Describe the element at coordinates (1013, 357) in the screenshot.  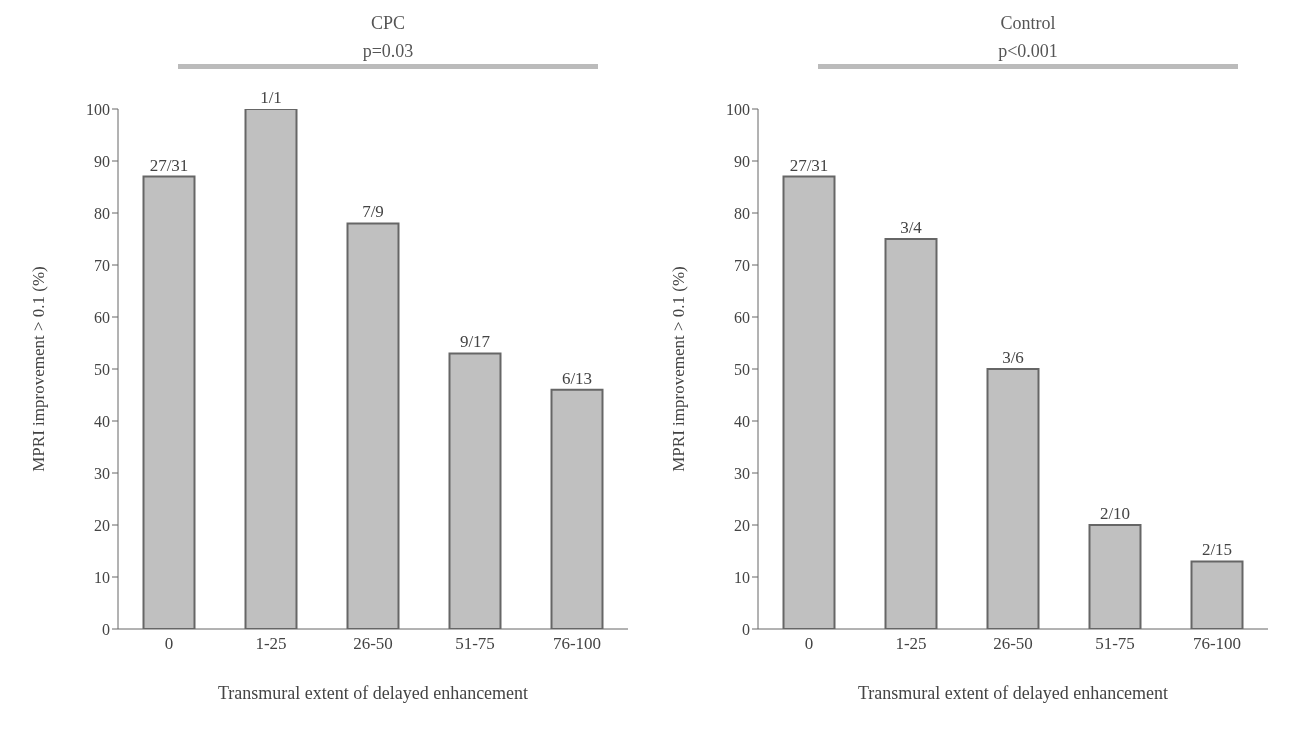
I see `annotation: 3/6` at that location.